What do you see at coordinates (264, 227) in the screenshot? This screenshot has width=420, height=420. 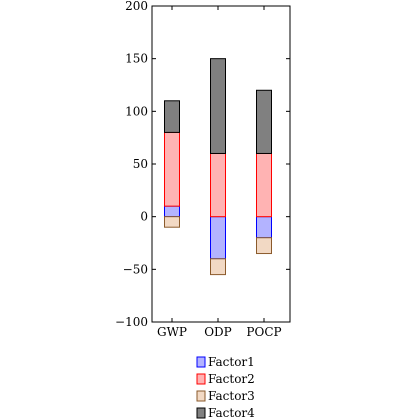 I see `bar-pocp-factor1` at bounding box center [264, 227].